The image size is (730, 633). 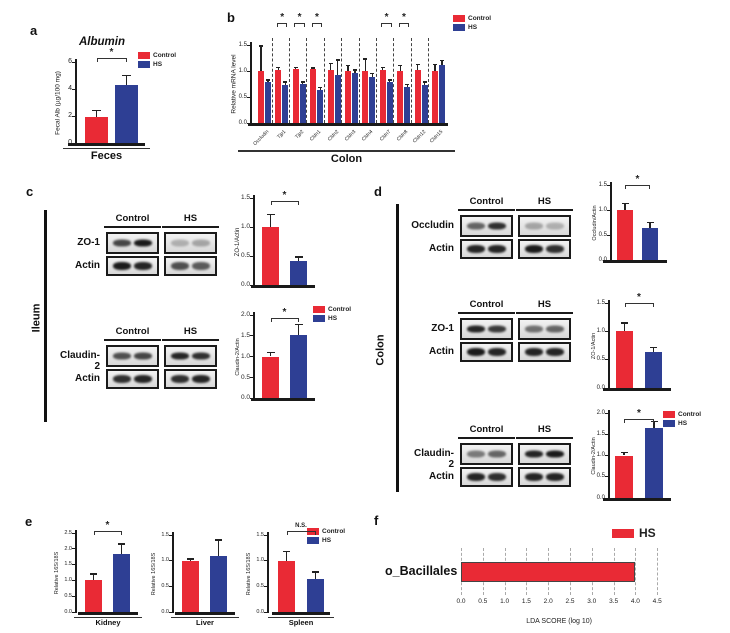 I want to click on x-tick-label: 1.5, so click(x=526, y=601).